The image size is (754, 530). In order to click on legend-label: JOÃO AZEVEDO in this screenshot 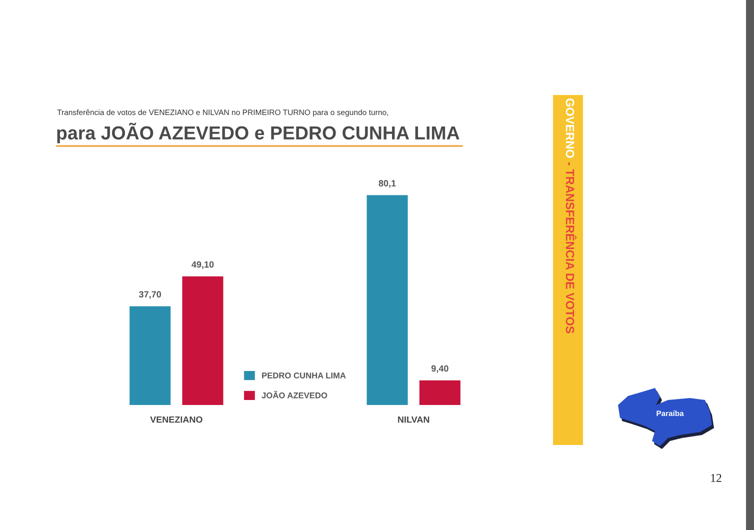, I will do `click(295, 394)`.